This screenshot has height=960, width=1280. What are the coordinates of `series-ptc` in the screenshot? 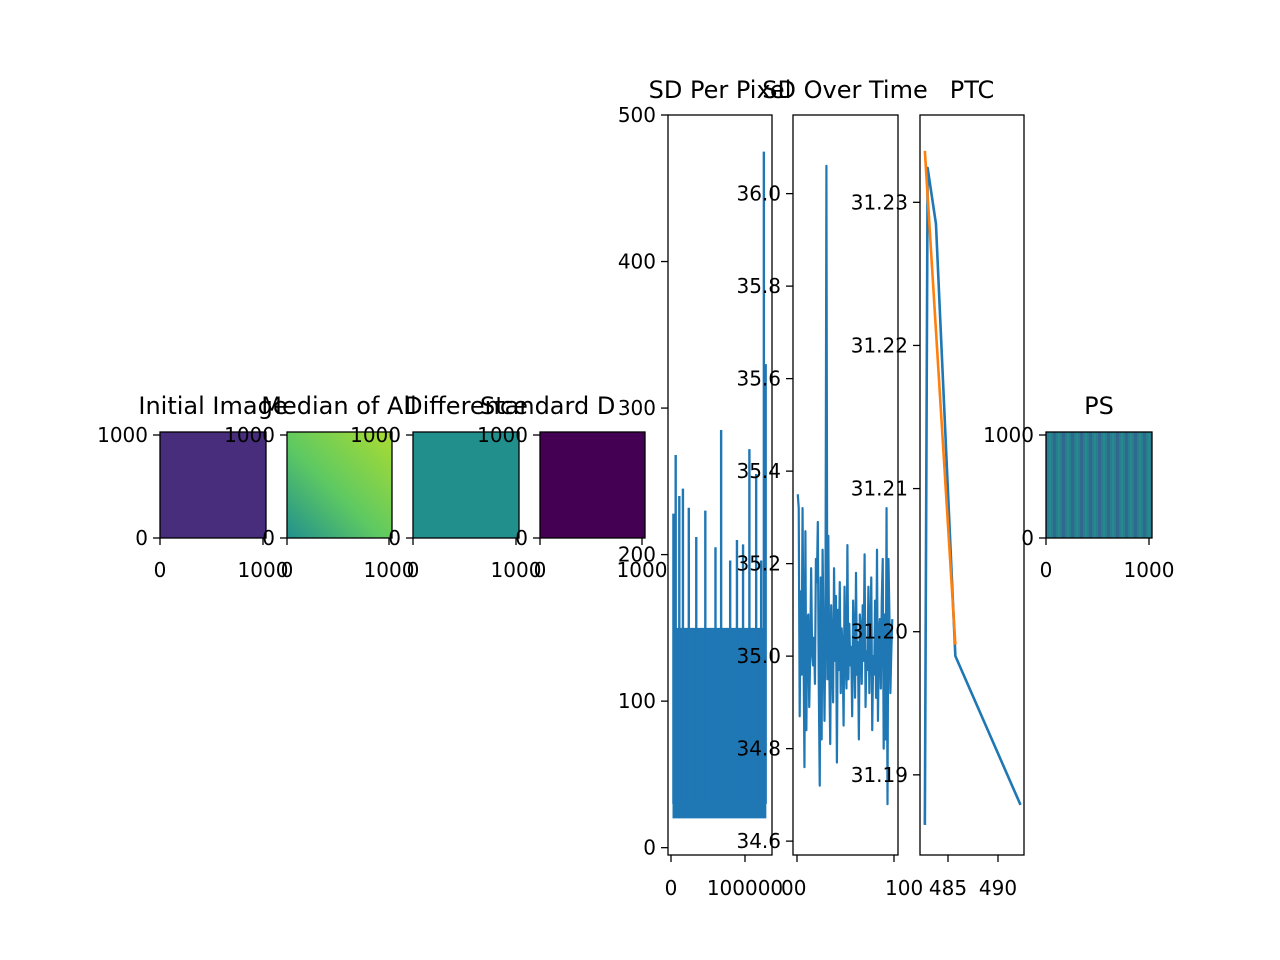 It's located at (972, 487).